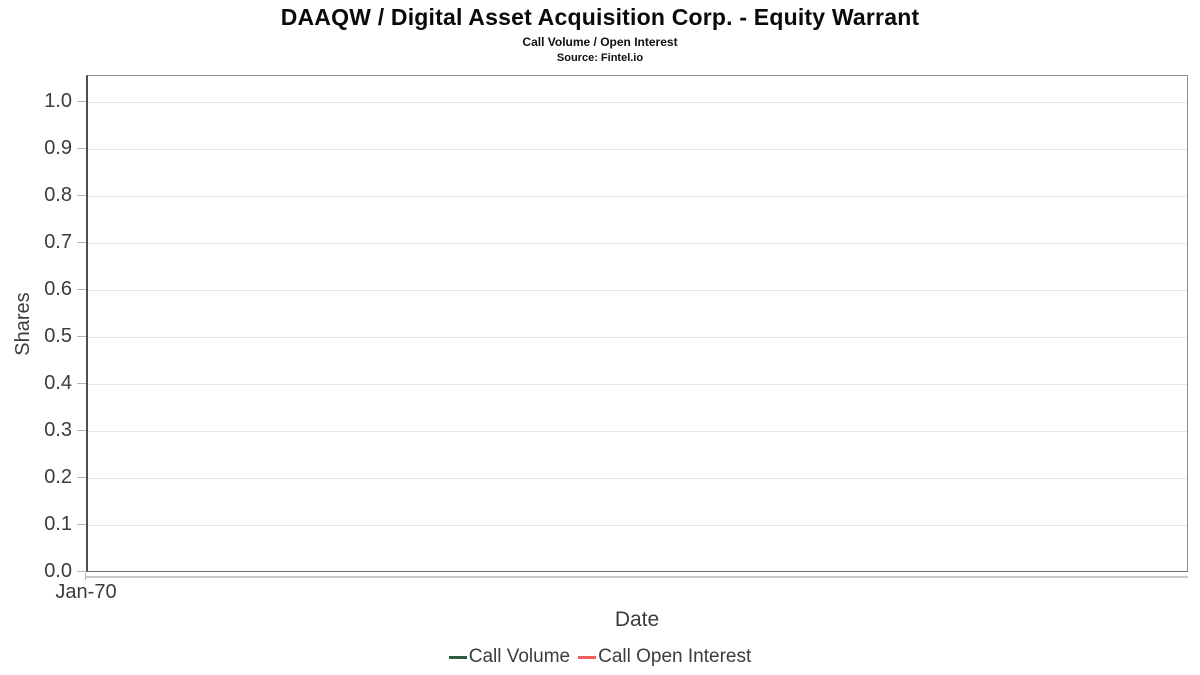  I want to click on y-tick-label: 0.2, so click(58, 477).